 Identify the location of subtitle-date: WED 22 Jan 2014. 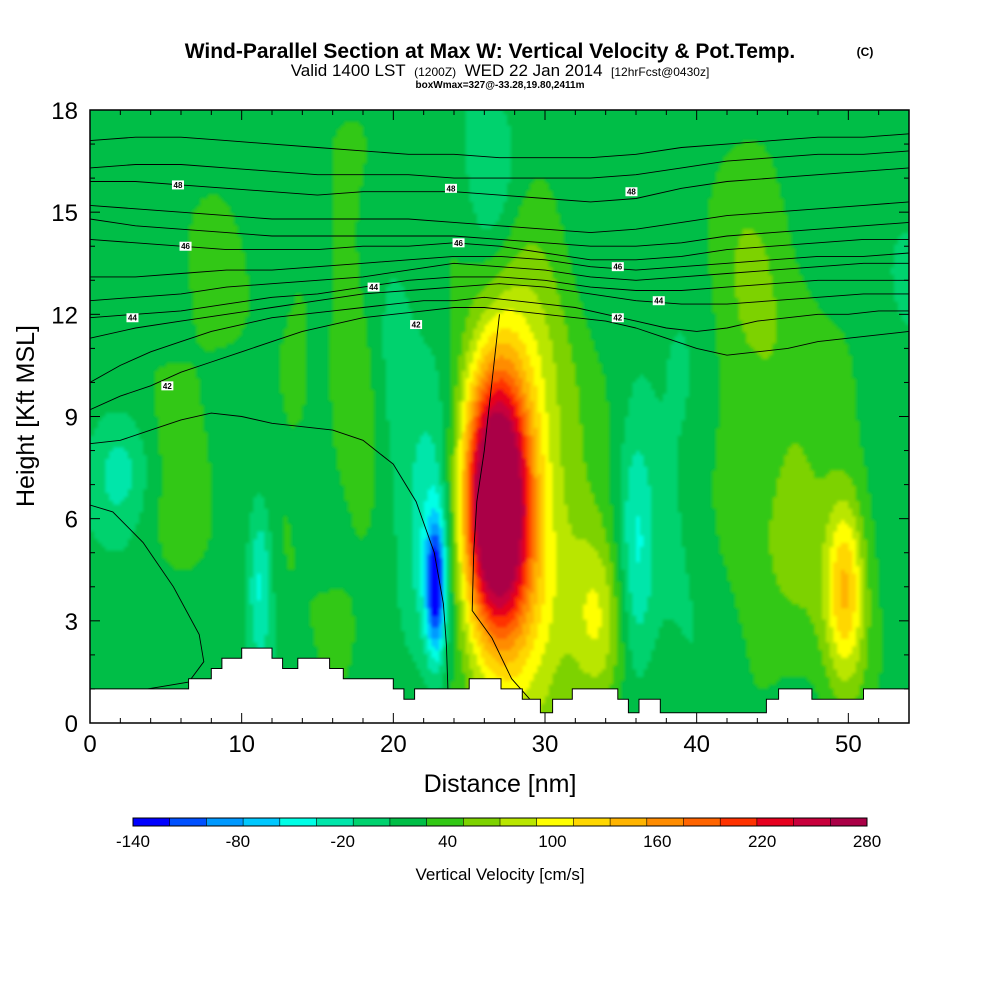
(534, 70).